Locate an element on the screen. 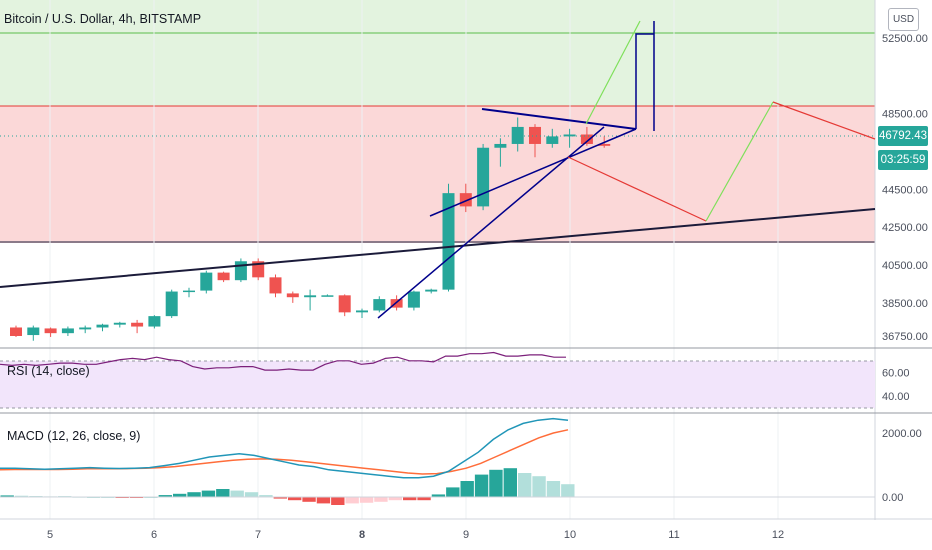 The width and height of the screenshot is (932, 550). rsi-band is located at coordinates (437, 384).